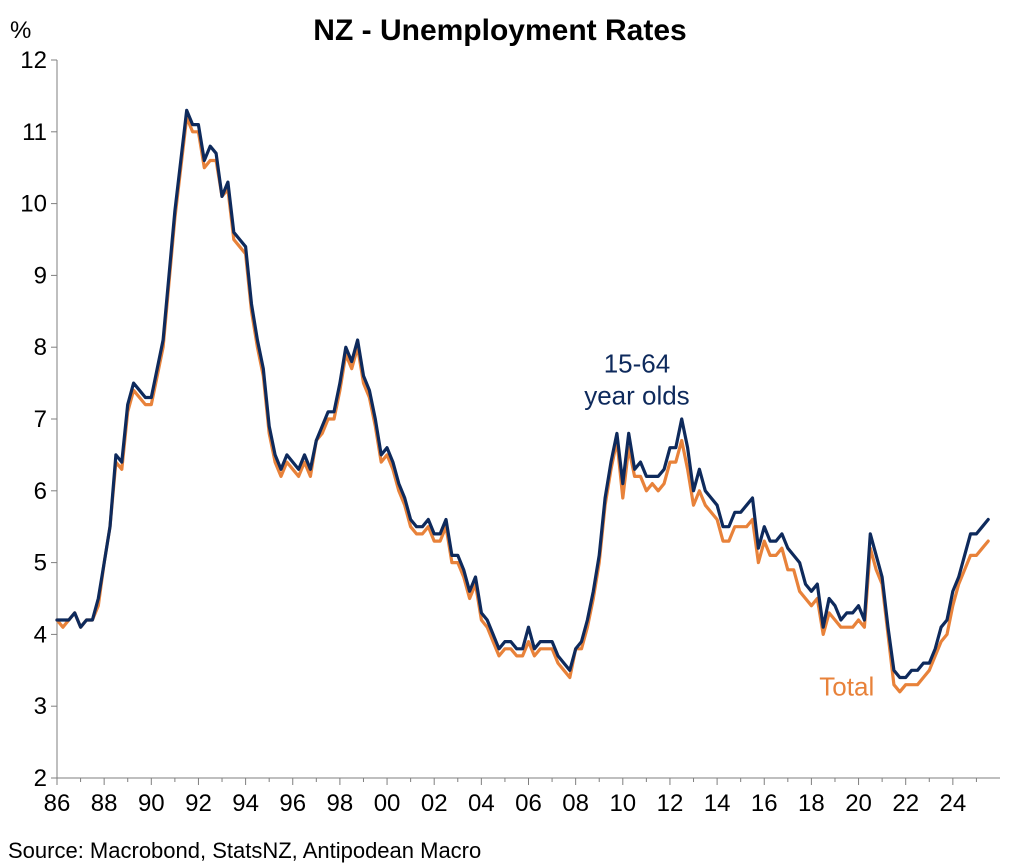  What do you see at coordinates (198, 803) in the screenshot?
I see `x-tick-label: 92` at bounding box center [198, 803].